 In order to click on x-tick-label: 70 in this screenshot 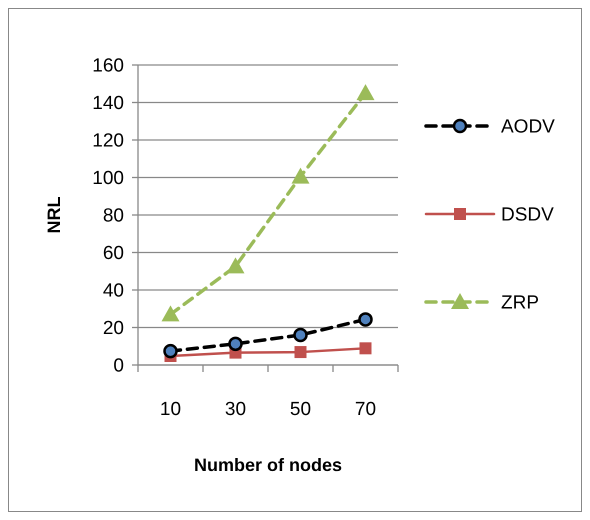, I will do `click(365, 409)`.